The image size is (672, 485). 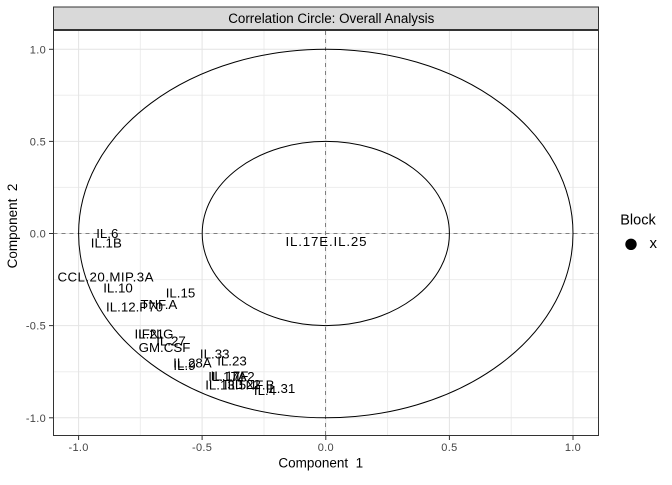 I want to click on svg-text: IL.10, so click(x=118, y=287).